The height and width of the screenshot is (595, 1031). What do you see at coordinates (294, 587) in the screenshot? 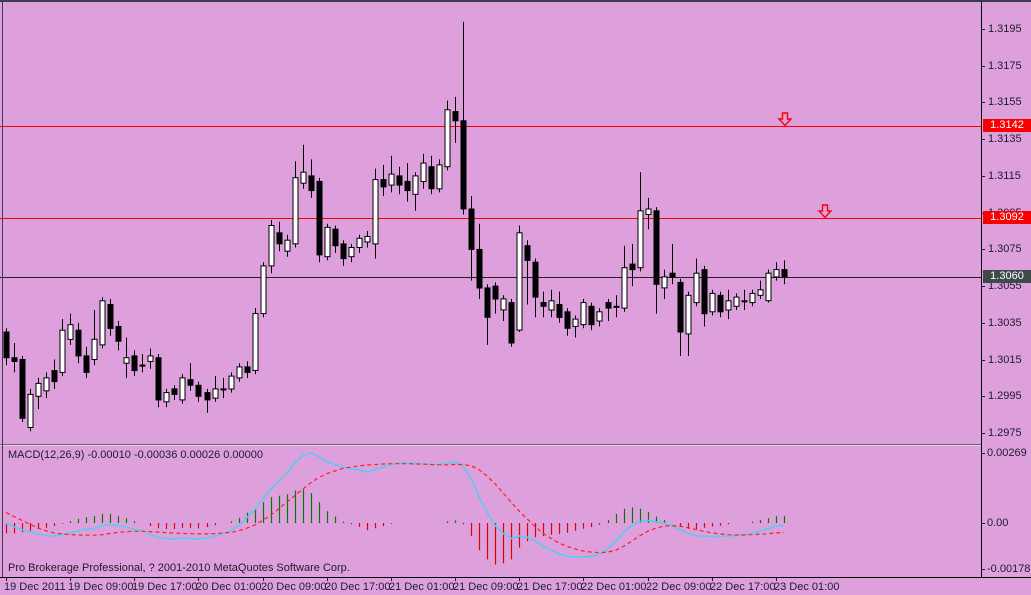
I see `time-tick-label: 20 Dec 09:00` at bounding box center [294, 587].